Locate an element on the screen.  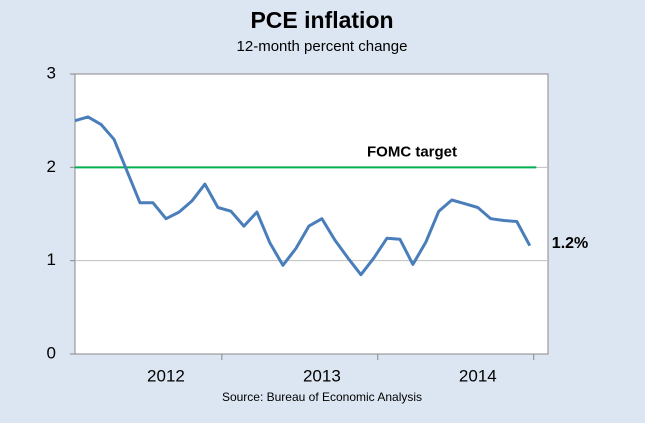
chart-subtitle: 12-month percent change is located at coordinates (322, 46).